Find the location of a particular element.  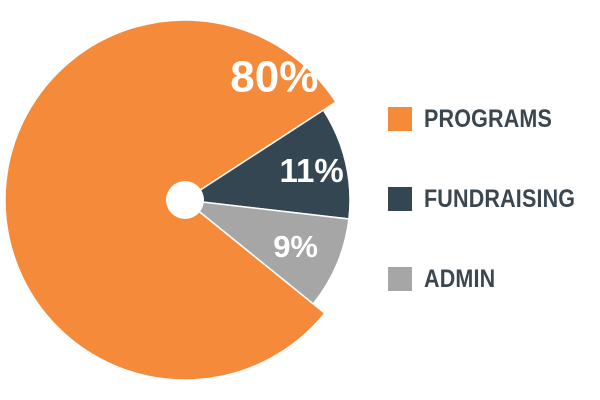

legend-item-admin: ADMIN is located at coordinates (493, 279).